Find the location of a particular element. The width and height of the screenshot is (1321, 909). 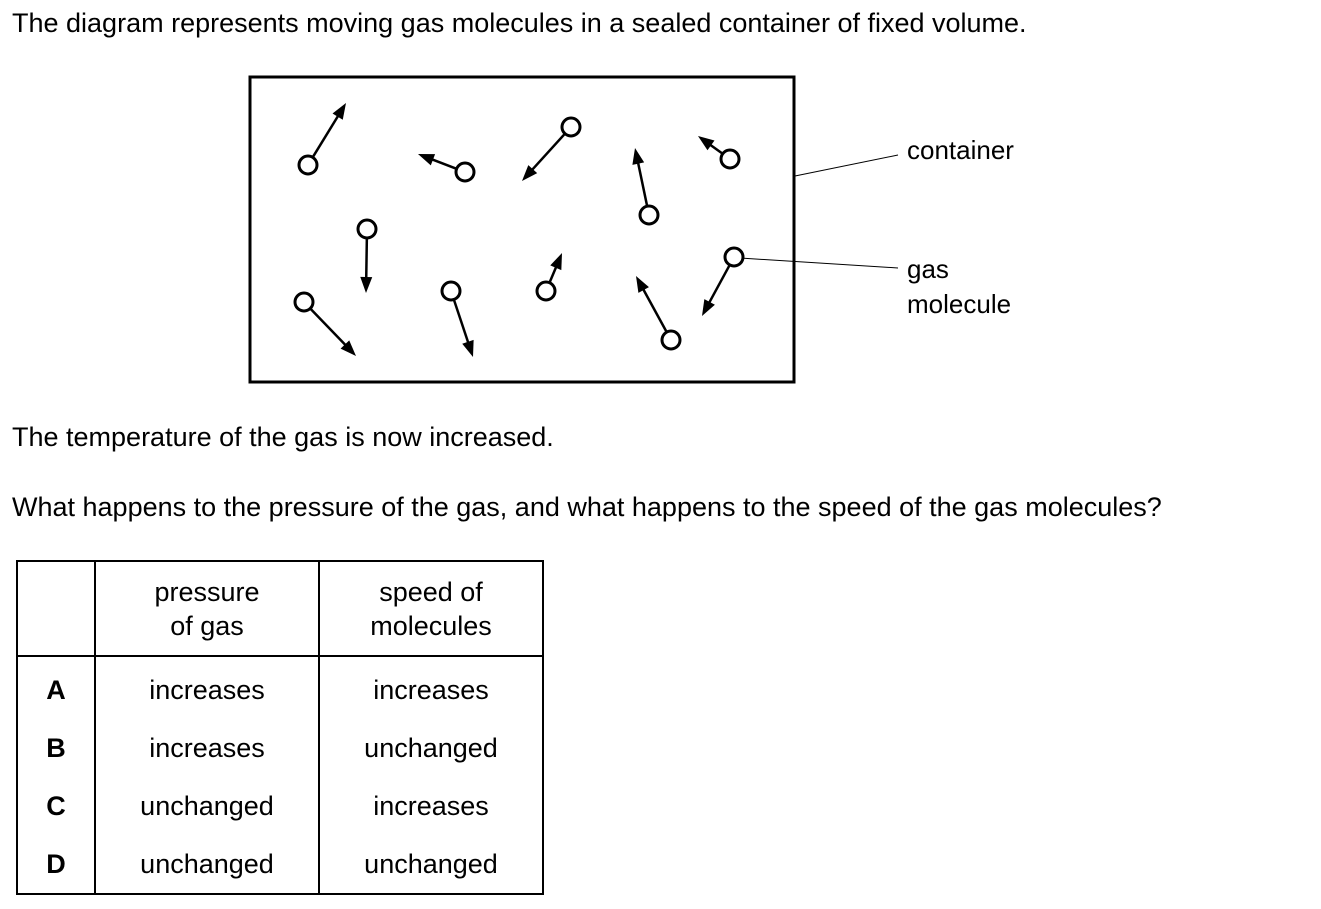

option-row-c: C unchanged increases is located at coordinates (280, 806).